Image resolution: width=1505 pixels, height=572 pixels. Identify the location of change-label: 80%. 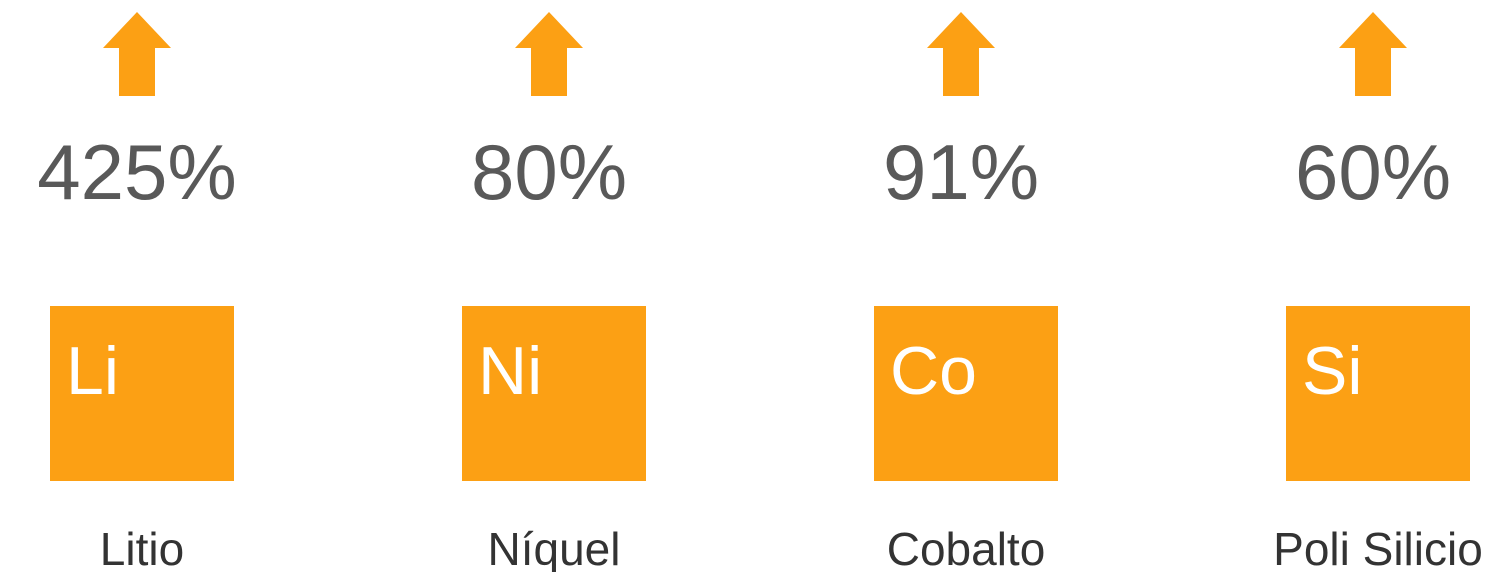
(549, 172).